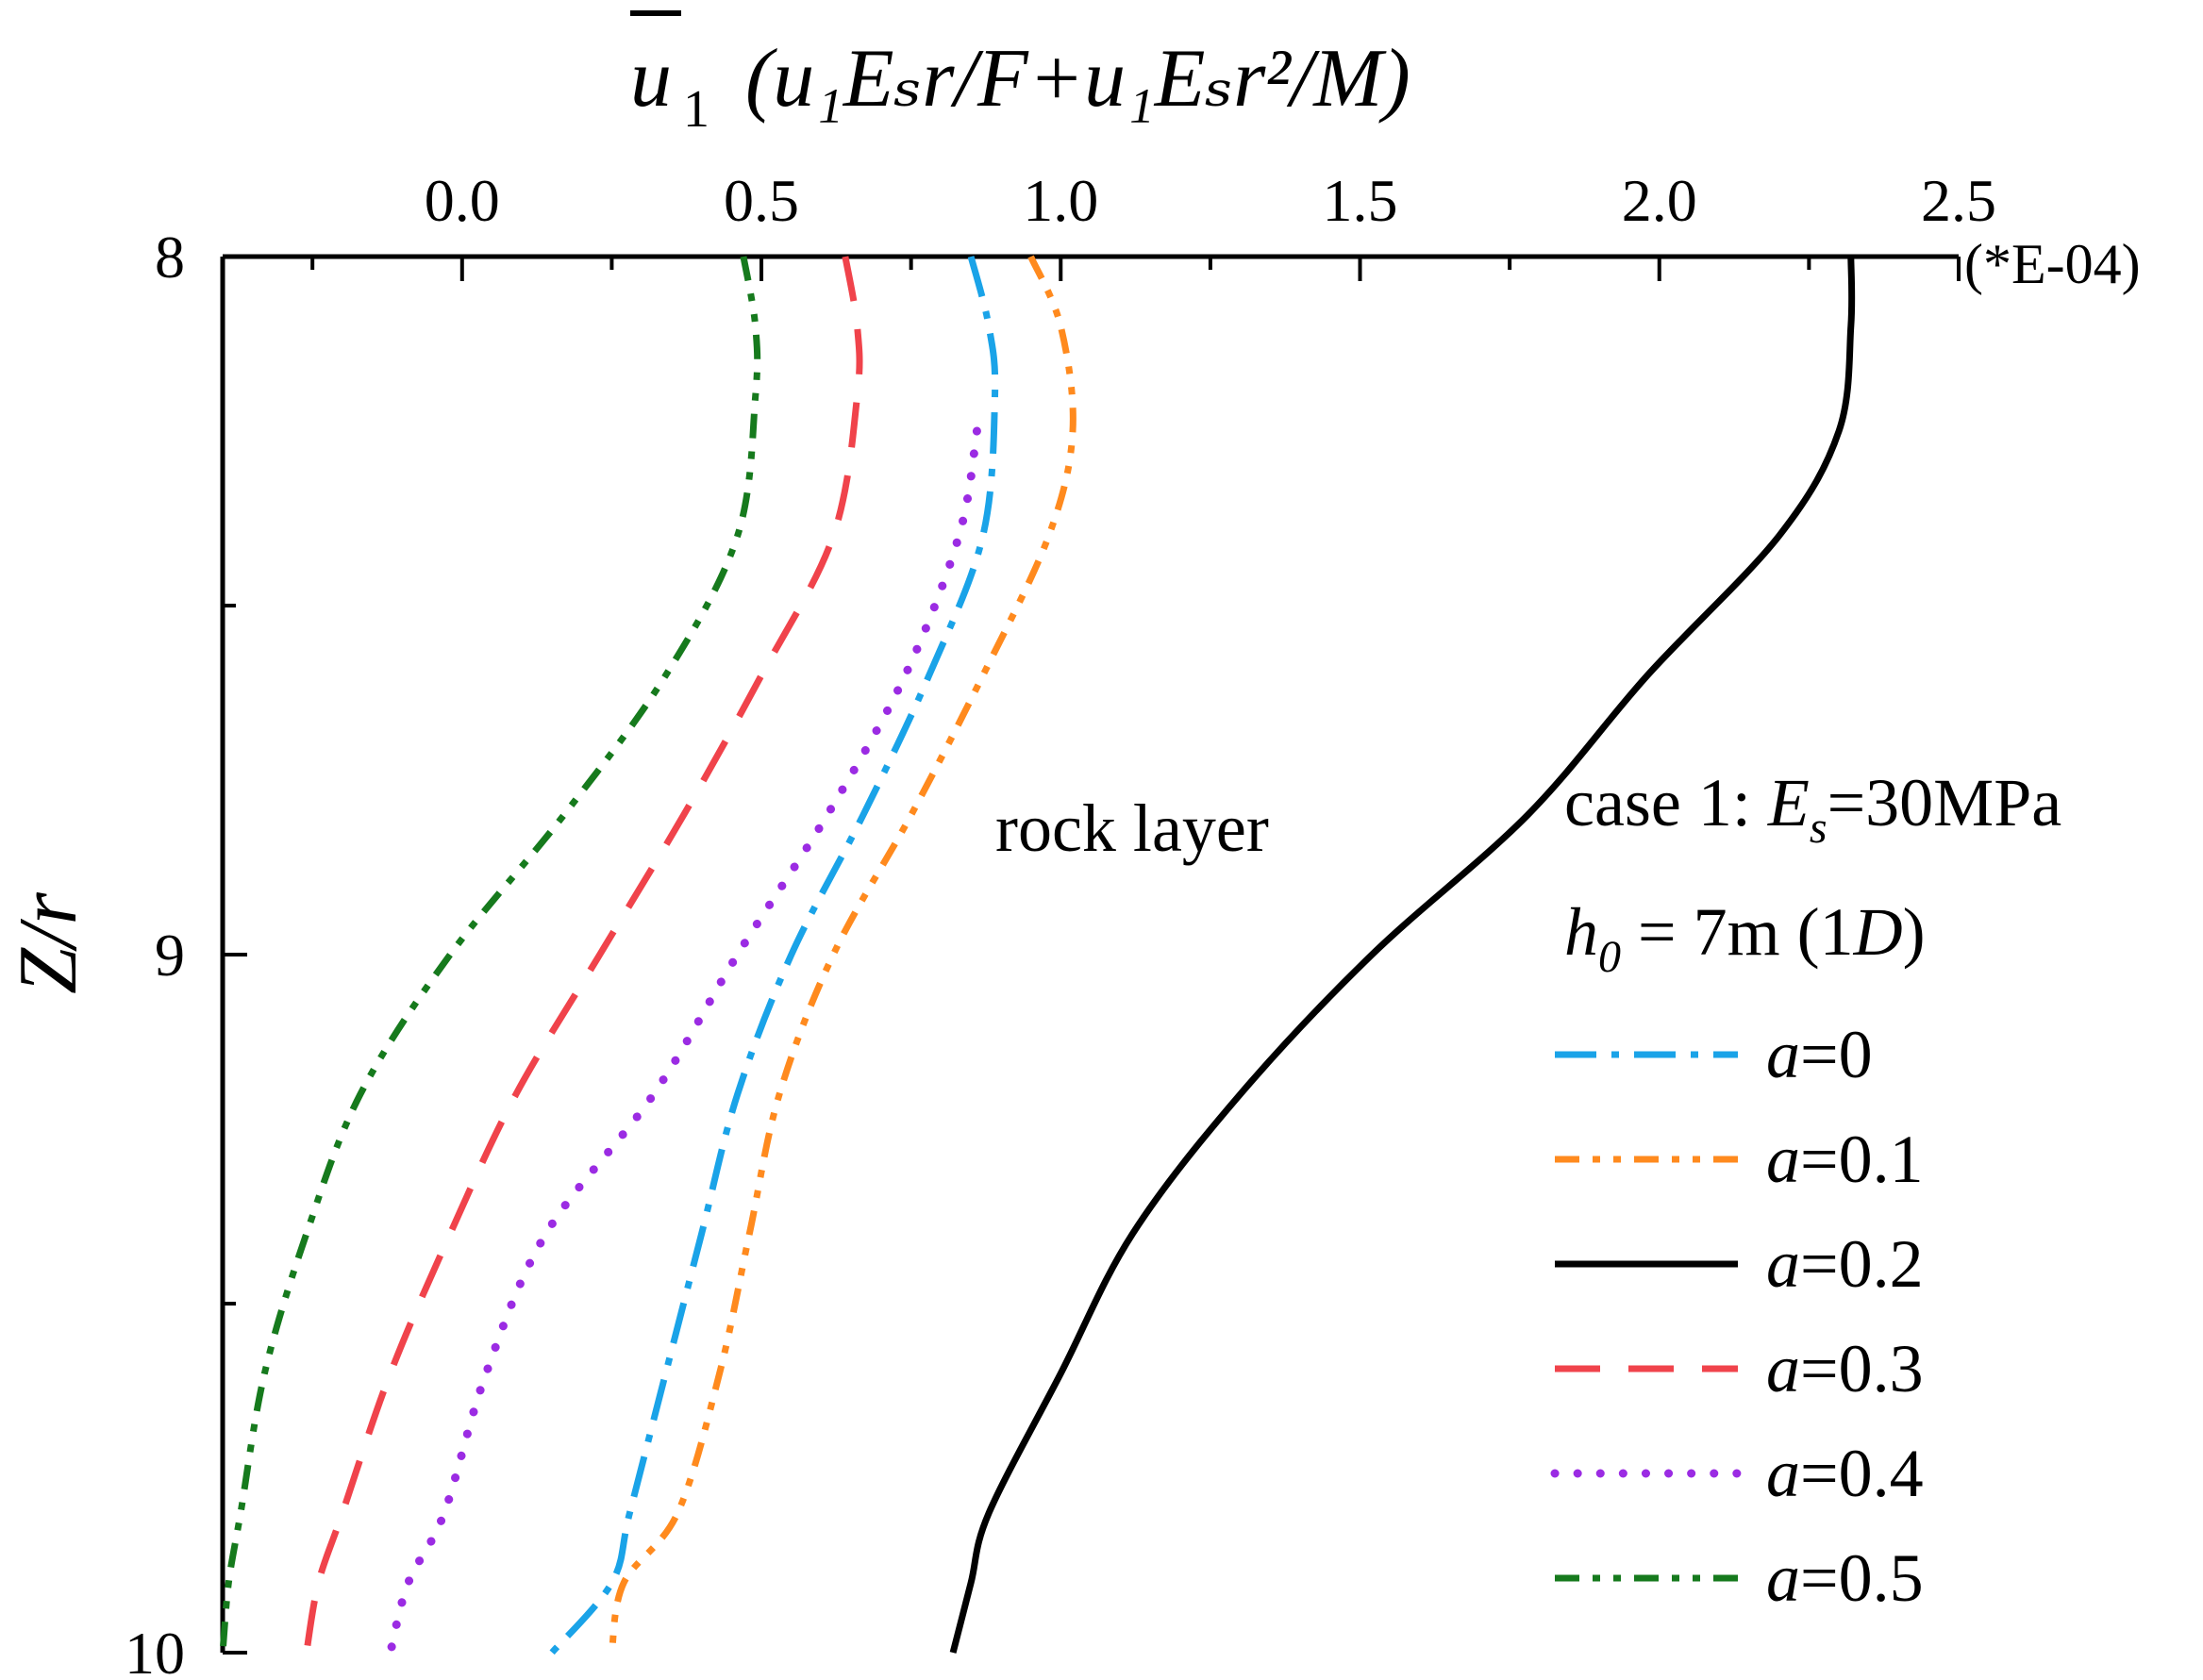  Describe the element at coordinates (1845, 1473) in the screenshot. I see `legend-label-a-0-4: a=0.4` at that location.